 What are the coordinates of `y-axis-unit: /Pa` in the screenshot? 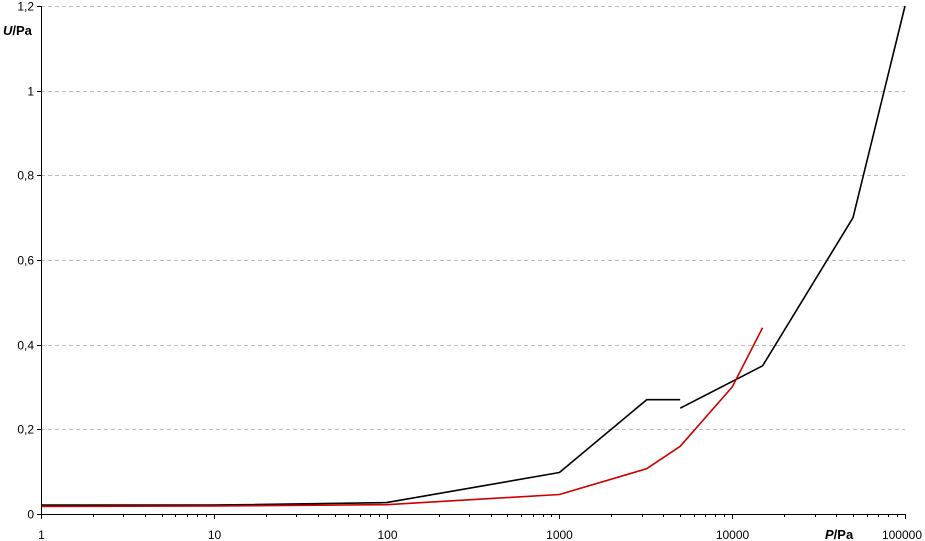 It's located at (22, 30).